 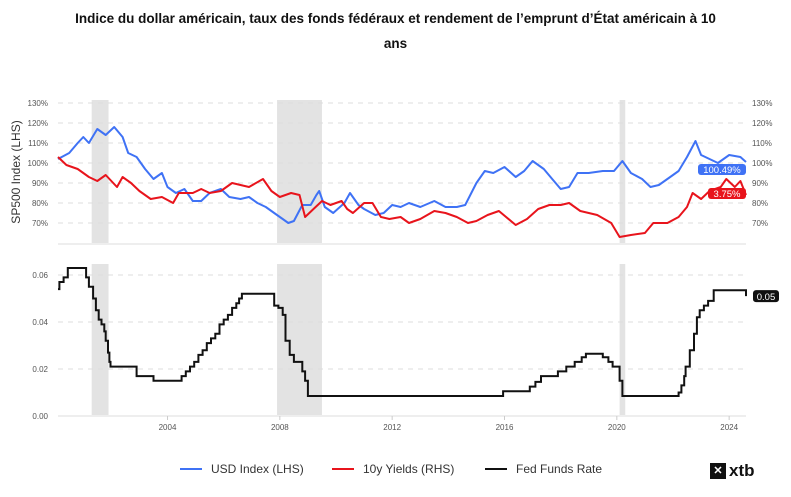 What do you see at coordinates (280, 427) in the screenshot?
I see `x-tick-label: 2008` at bounding box center [280, 427].